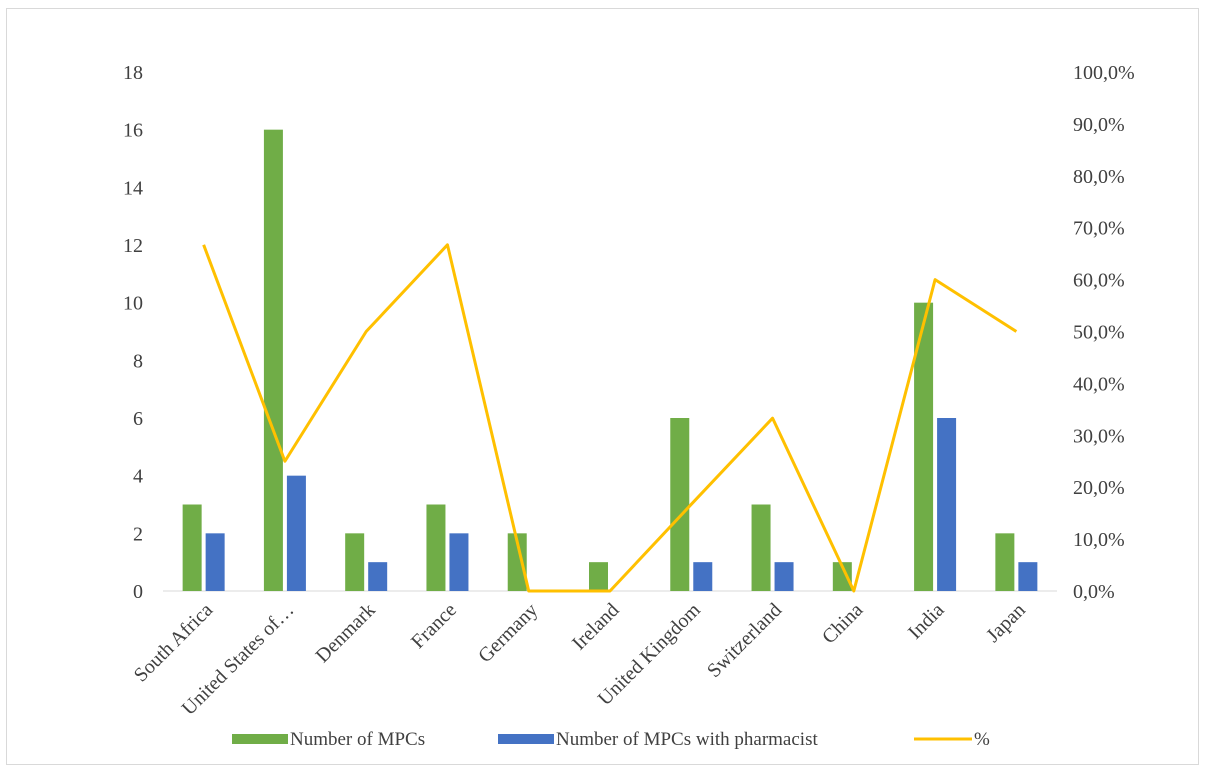  I want to click on y2-tick-label: 50,0%, so click(1099, 333).